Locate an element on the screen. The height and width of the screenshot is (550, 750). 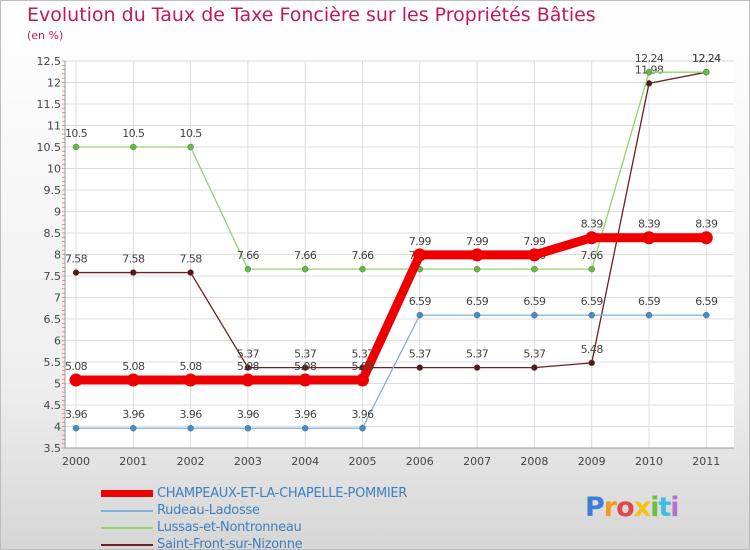
legend-label-champeaux: CHAMPEAUX-ET-LA-CHAPELLE-POMMIER is located at coordinates (282, 493).